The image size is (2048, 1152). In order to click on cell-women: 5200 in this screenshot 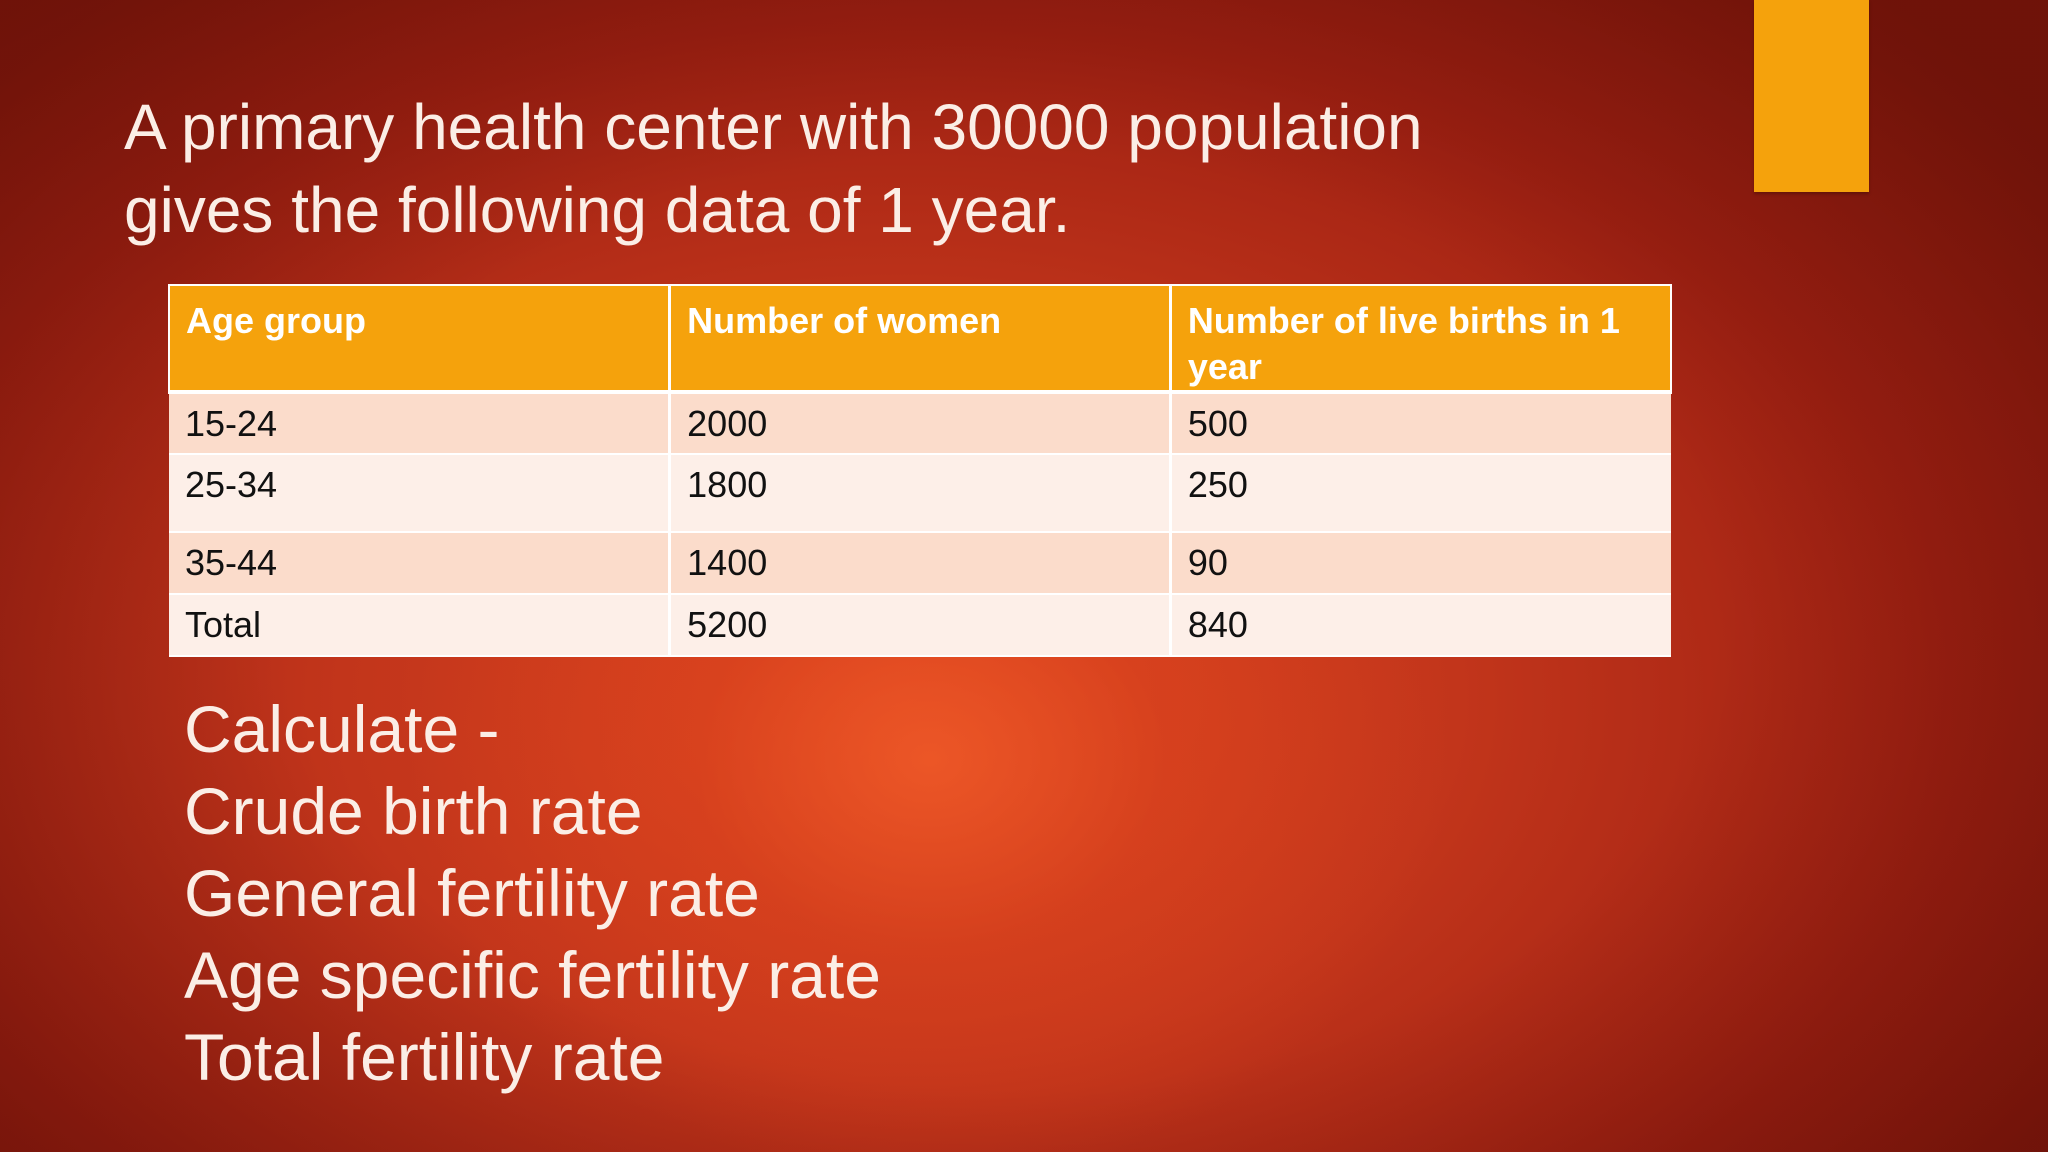, I will do `click(920, 625)`.